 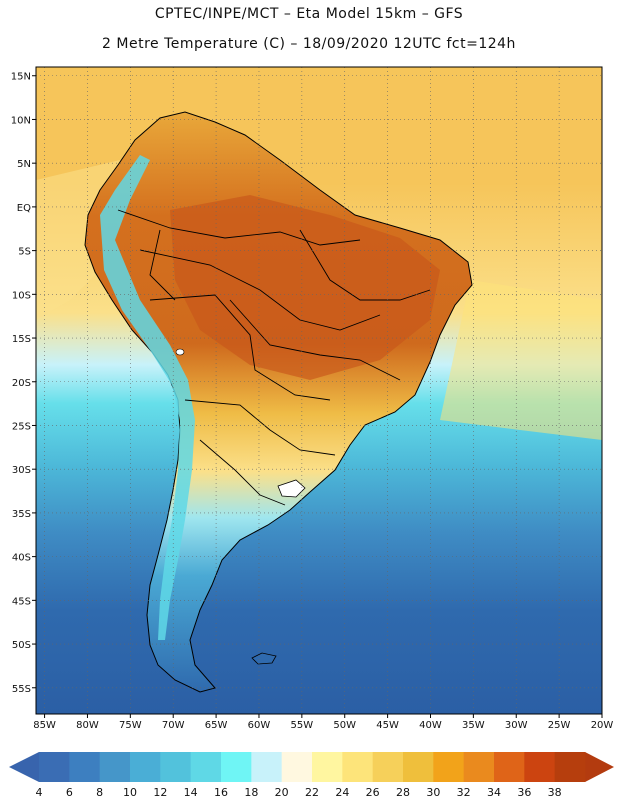 I want to click on lon-tick-label: 35W, so click(x=473, y=725).